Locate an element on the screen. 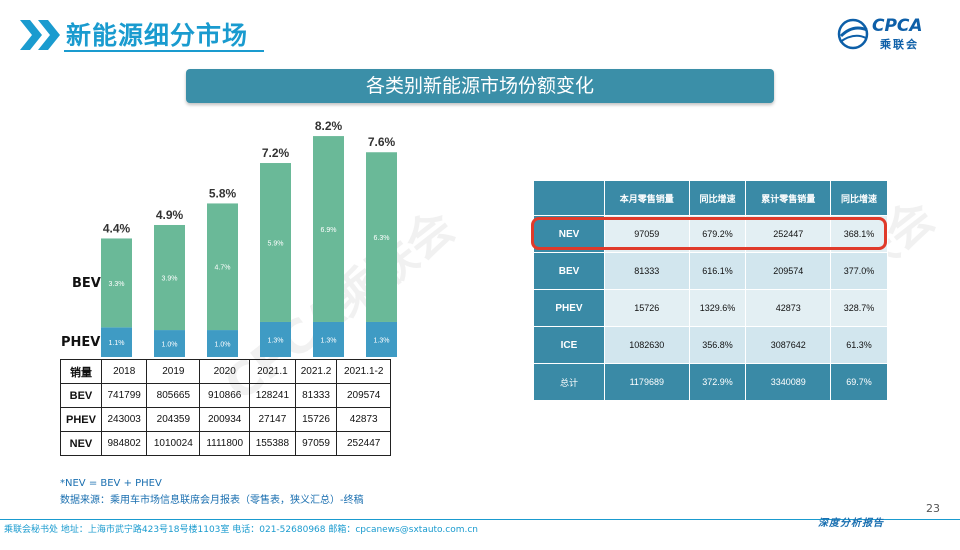  table-header-row: 销量 2018 2019 2020 2021.1 2021.2 2021.1-2 is located at coordinates (225, 371).